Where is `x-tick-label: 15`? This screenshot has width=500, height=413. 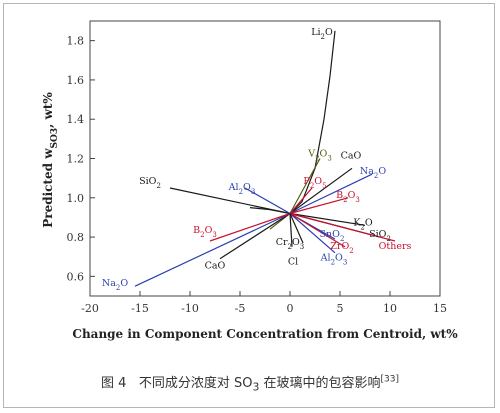 x-tick-label: 15 is located at coordinates (440, 308).